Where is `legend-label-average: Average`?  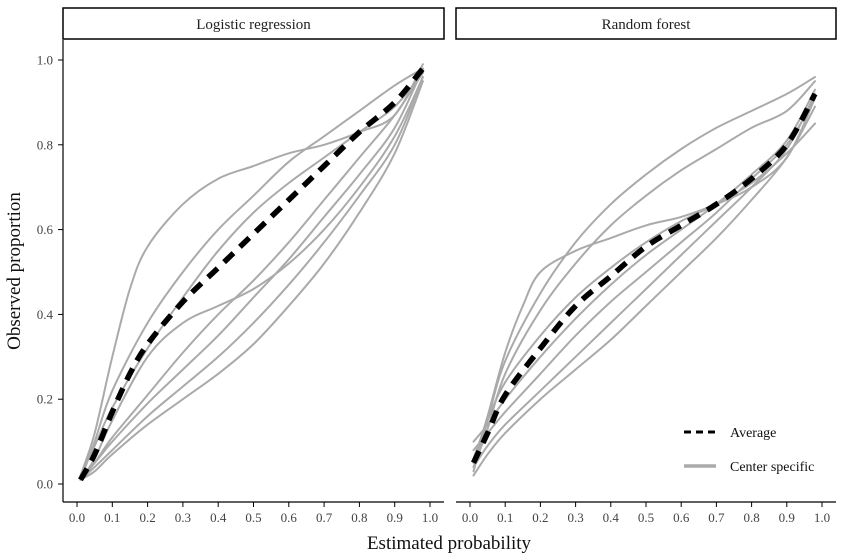 legend-label-average: Average is located at coordinates (753, 433).